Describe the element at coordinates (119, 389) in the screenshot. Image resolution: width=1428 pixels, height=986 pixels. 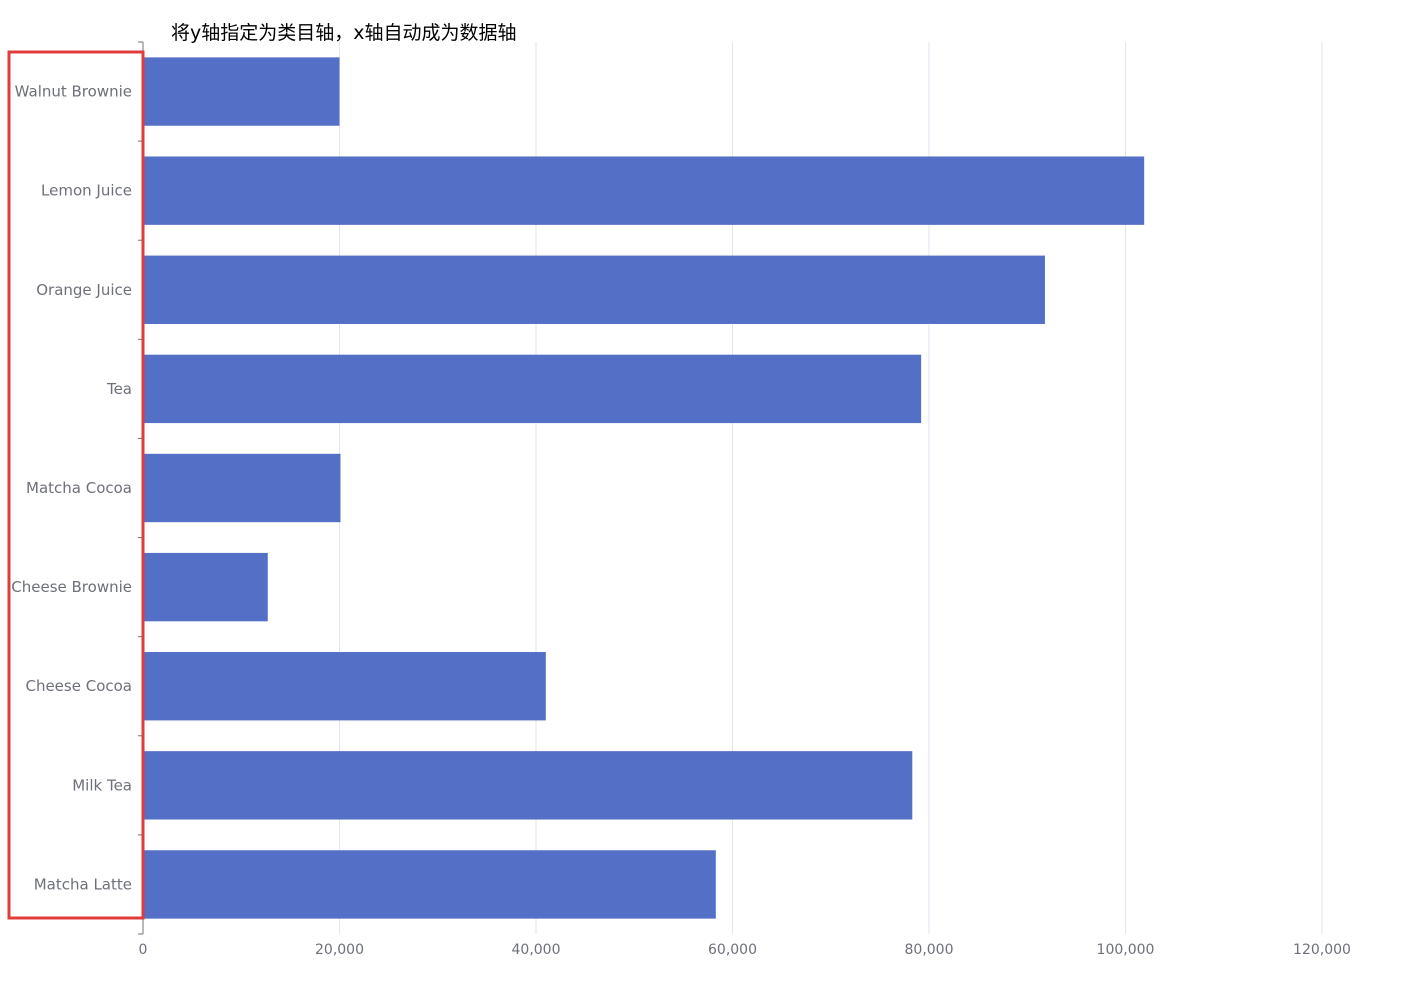
I see `y-category-label: Tea` at that location.